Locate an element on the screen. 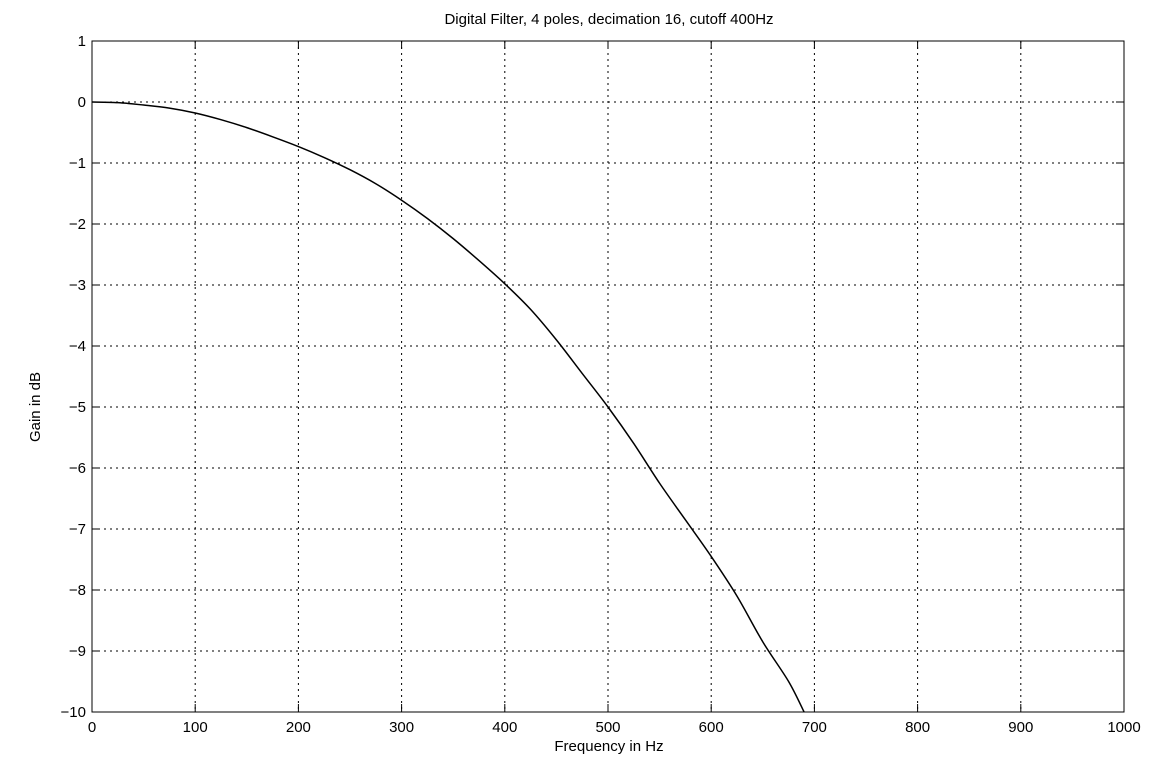  x-axis-title: Frequency in Hz is located at coordinates (608, 746).